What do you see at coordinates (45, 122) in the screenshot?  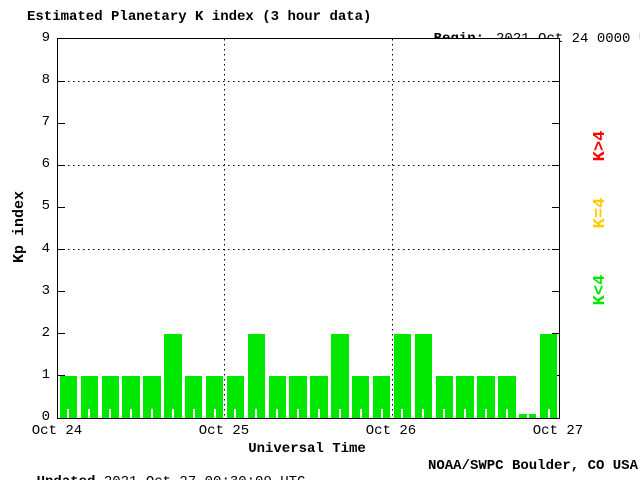 I see `y-tick-label-7: 7` at bounding box center [45, 122].